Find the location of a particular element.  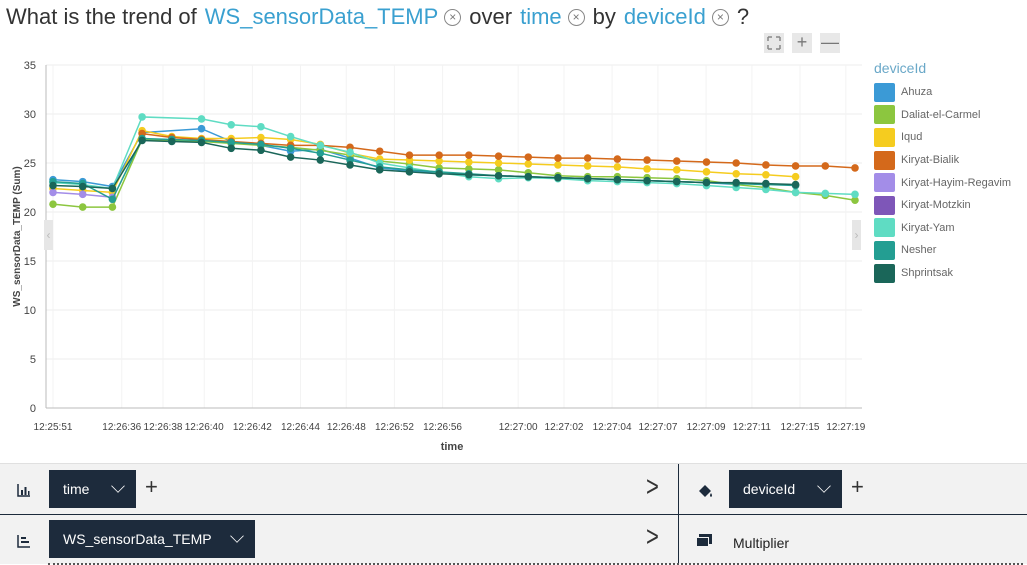

question-suffix: ? is located at coordinates (743, 16).